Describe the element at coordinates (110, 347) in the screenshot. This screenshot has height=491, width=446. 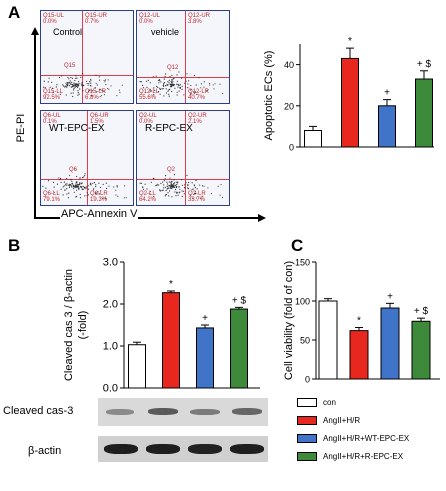
I see `y-tick-label: 1.0` at that location.